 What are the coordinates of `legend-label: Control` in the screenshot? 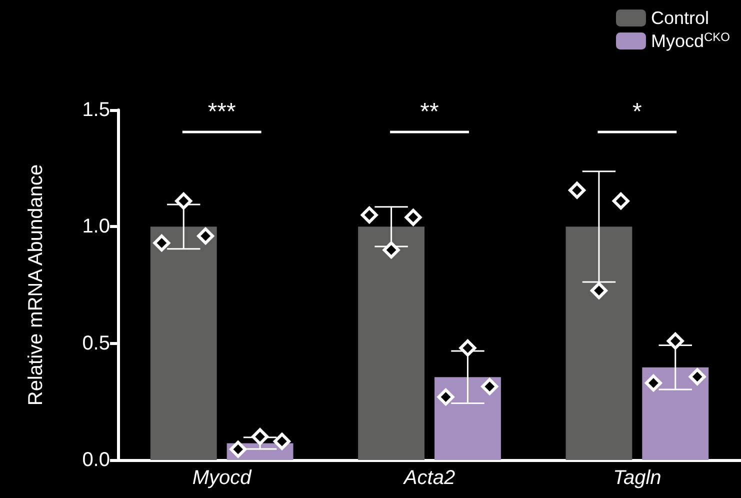 It's located at (680, 18).